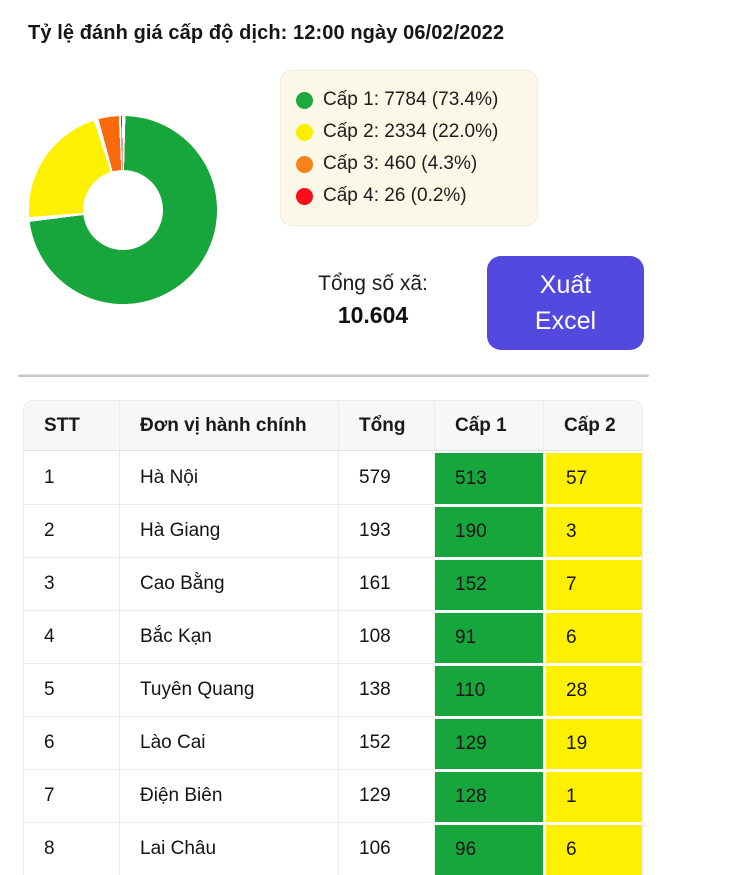  I want to click on table-cell: 128, so click(488, 795).